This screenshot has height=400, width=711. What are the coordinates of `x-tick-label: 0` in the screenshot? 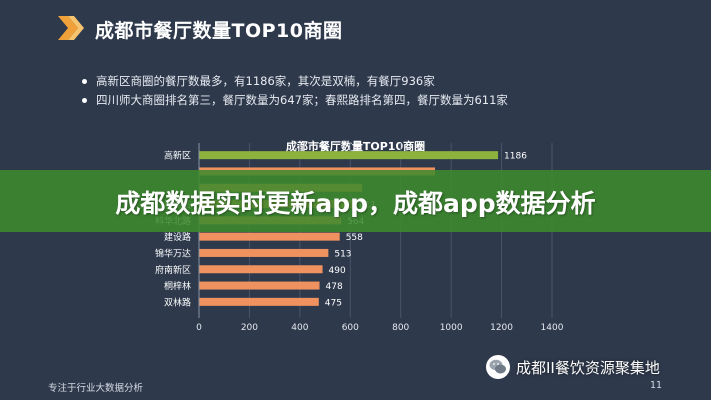 It's located at (199, 328).